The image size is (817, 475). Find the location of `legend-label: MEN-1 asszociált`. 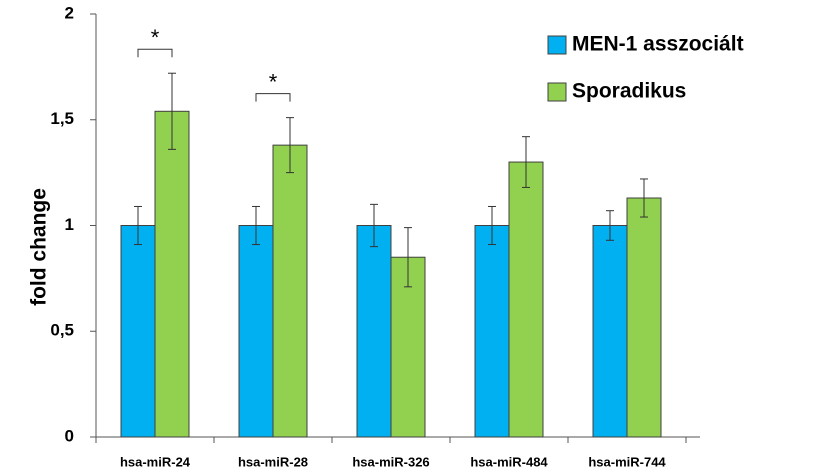

legend-label: MEN-1 asszociált is located at coordinates (658, 44).